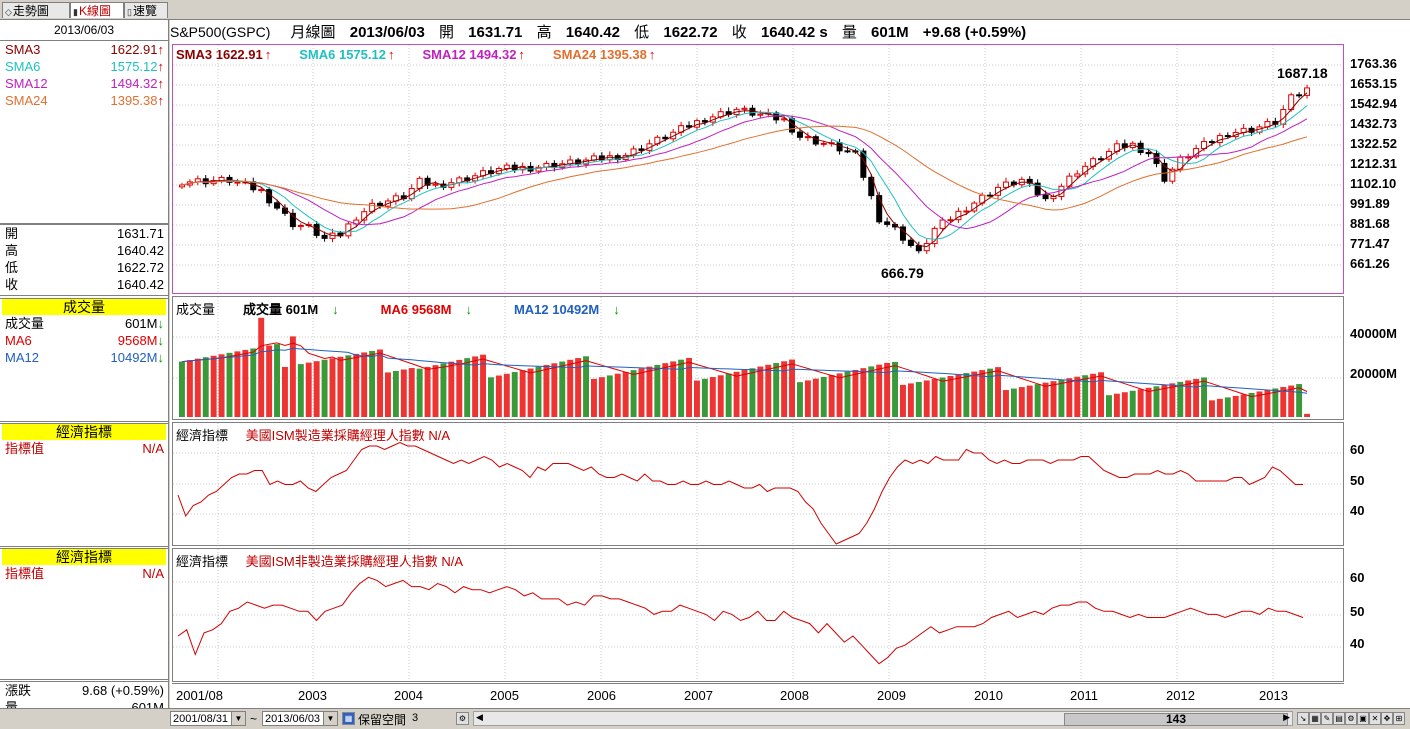 The image size is (1410, 729). What do you see at coordinates (12, 250) in the screenshot?
I see `ohlc-label: 高` at bounding box center [12, 250].